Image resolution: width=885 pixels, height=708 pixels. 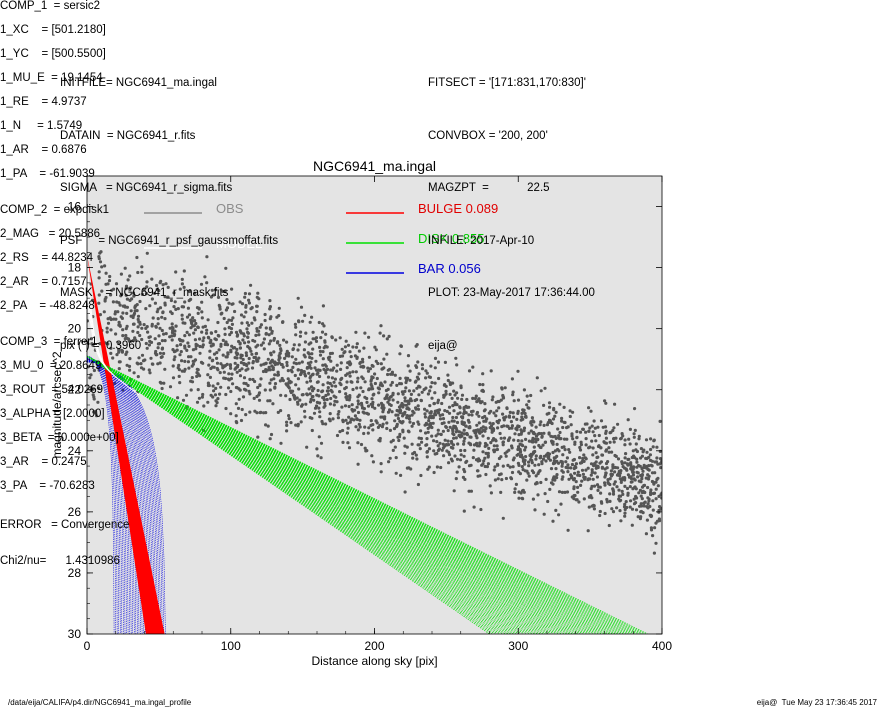 What do you see at coordinates (146, 188) in the screenshot?
I see `header-sigma: SIGMA = NGC6941_r_sigma.fits` at bounding box center [146, 188].